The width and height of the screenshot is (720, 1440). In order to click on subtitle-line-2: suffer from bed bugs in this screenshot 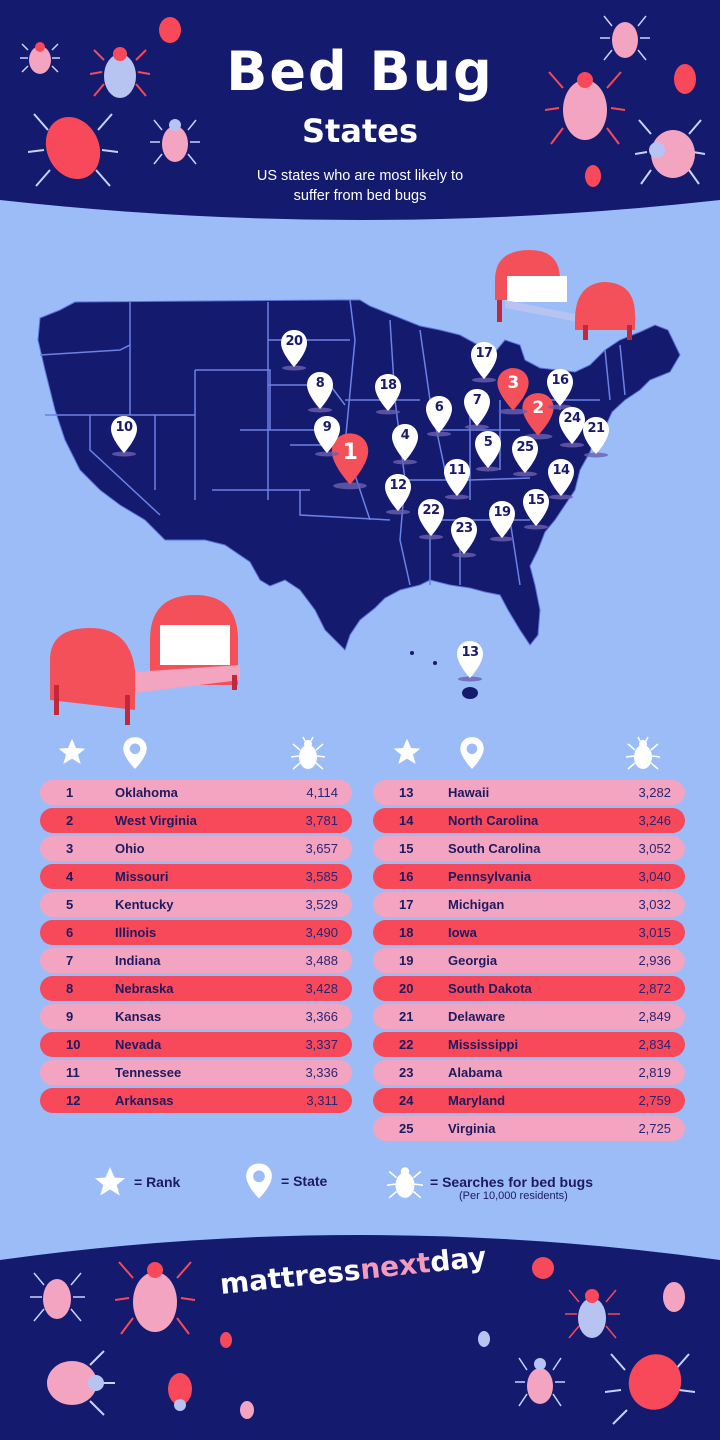, I will do `click(360, 196)`.